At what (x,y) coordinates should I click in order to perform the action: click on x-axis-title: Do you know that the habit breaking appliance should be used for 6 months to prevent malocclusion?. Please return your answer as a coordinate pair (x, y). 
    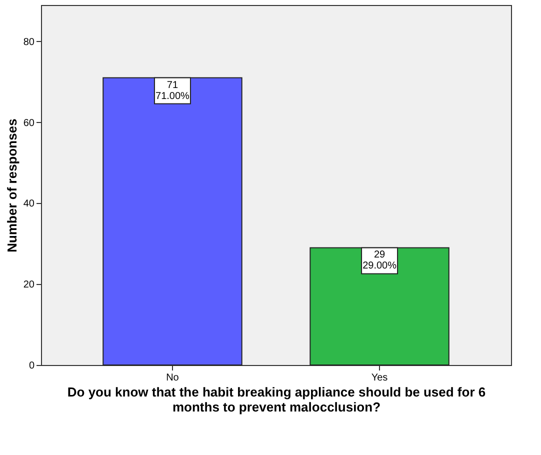
    Looking at the image, I should click on (276, 399).